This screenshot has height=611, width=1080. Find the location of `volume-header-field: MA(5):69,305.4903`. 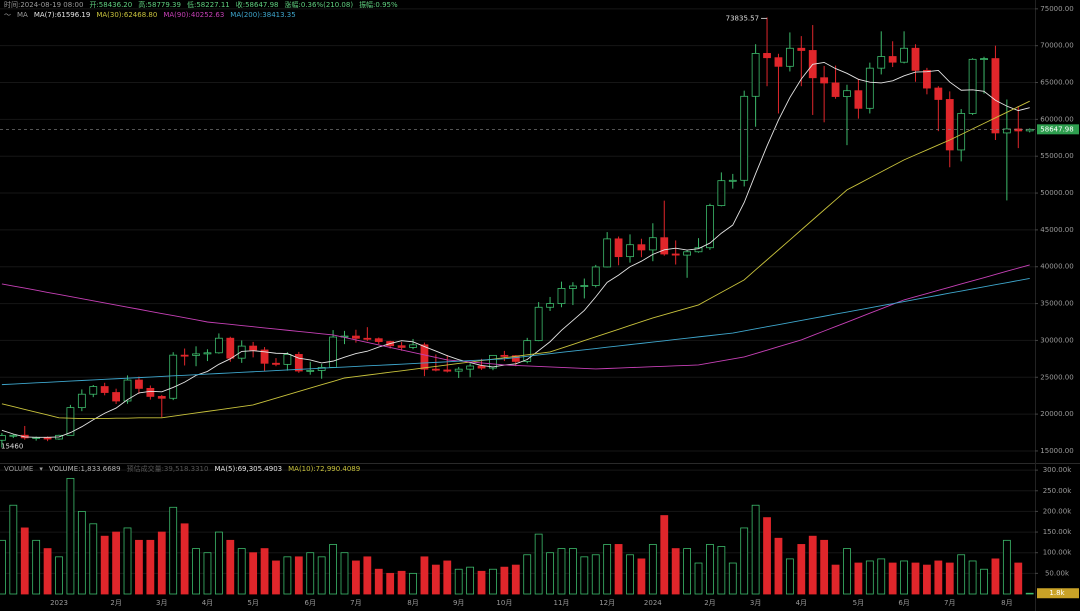

volume-header-field: MA(5):69,305.4903 is located at coordinates (248, 469).